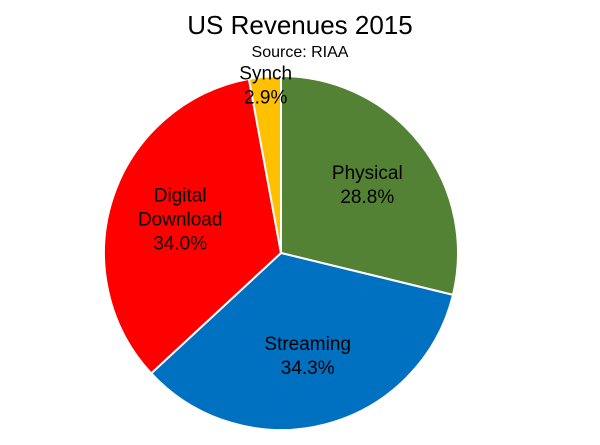  I want to click on pie-slice-physical, so click(369, 185).